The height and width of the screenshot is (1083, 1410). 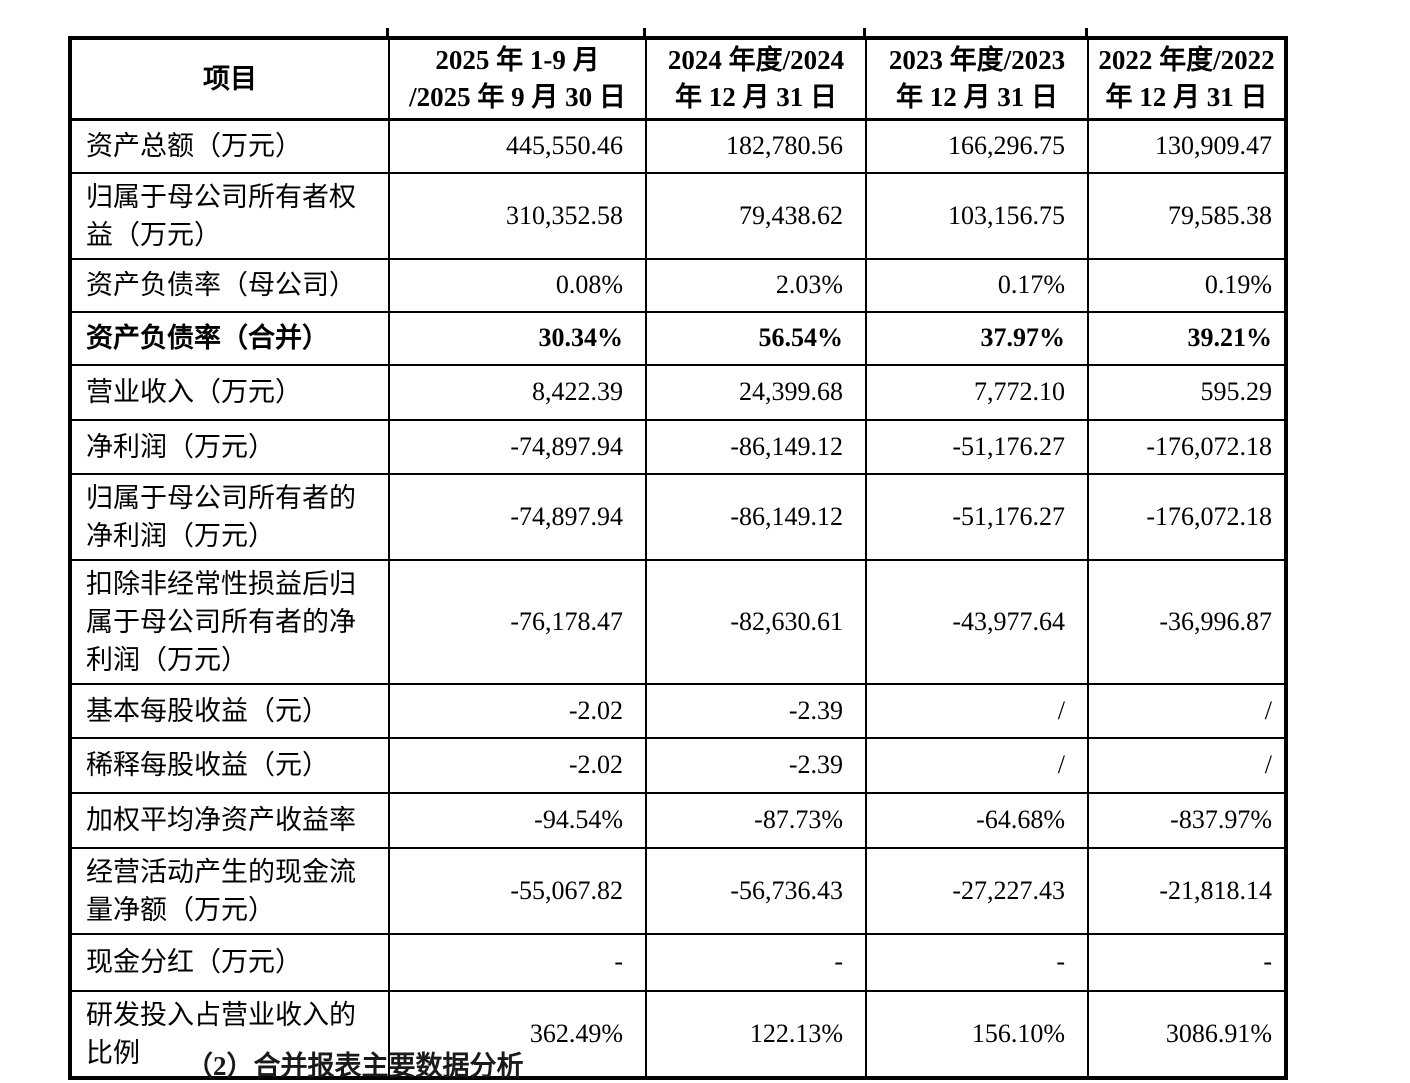 I want to click on table-row: 稀释每股收益（元） -2.02 -2.39 / /, so click(x=678, y=765).